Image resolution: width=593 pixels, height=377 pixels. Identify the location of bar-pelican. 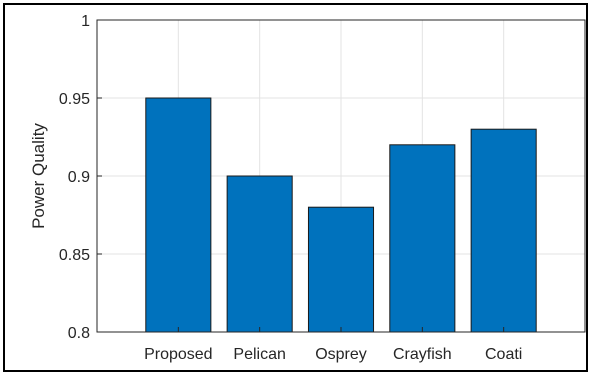
(259, 254).